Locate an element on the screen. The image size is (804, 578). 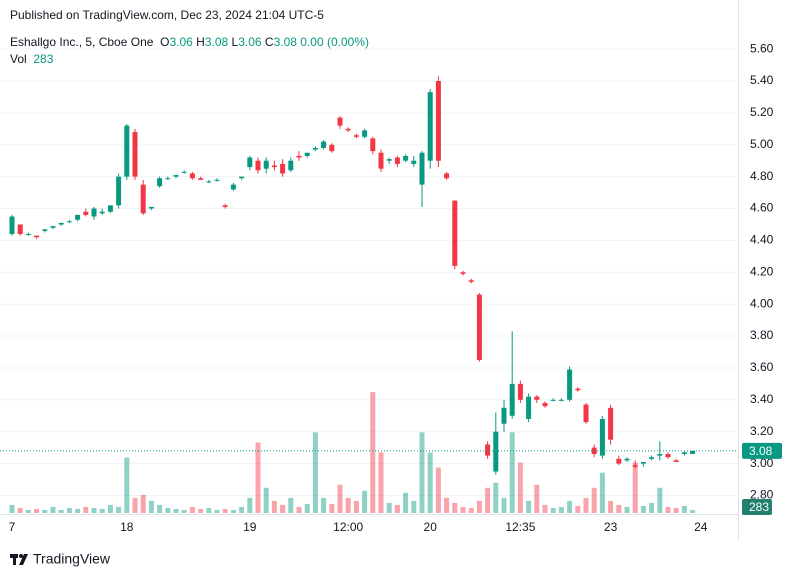
y-tick-label: 5.60 is located at coordinates (762, 48).